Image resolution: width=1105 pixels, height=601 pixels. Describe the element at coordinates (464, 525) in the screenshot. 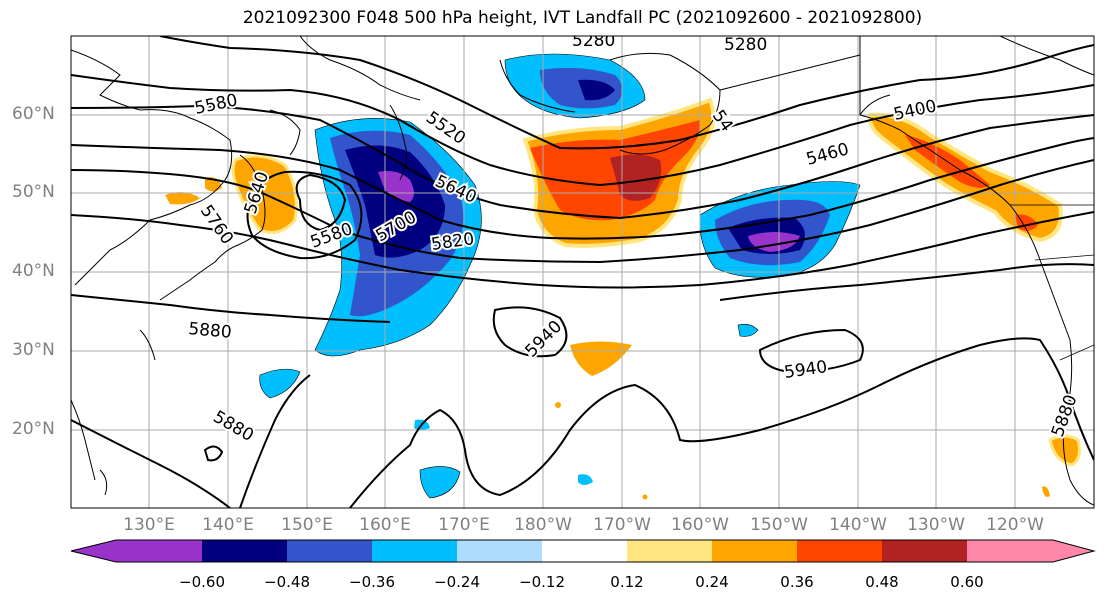

I see `longitude-label: 170°E` at that location.